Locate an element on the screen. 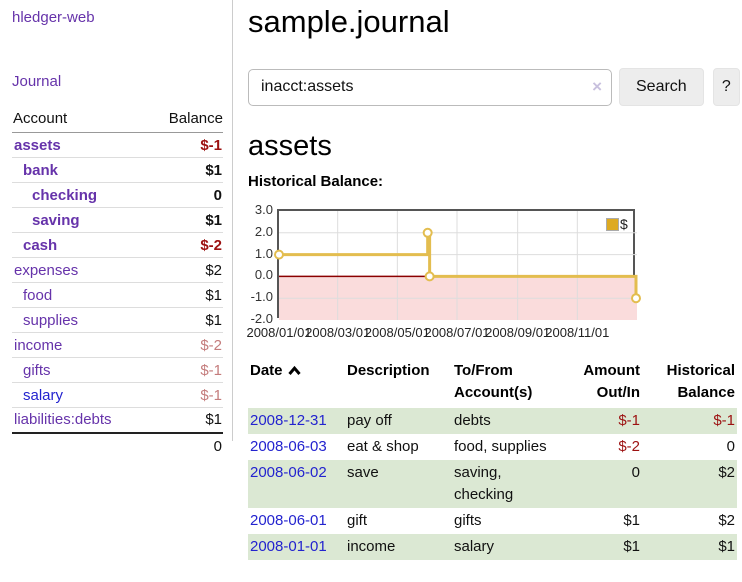  accounts-header-balance: Balance is located at coordinates (185, 120).